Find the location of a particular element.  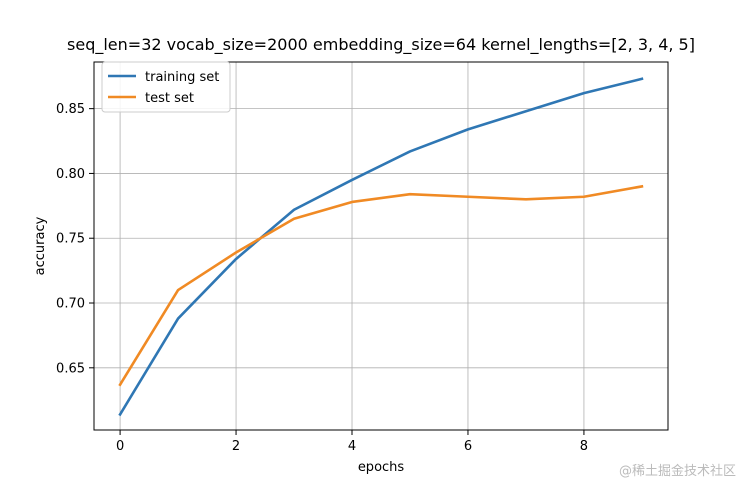

x-tick-label: 0 is located at coordinates (120, 446).